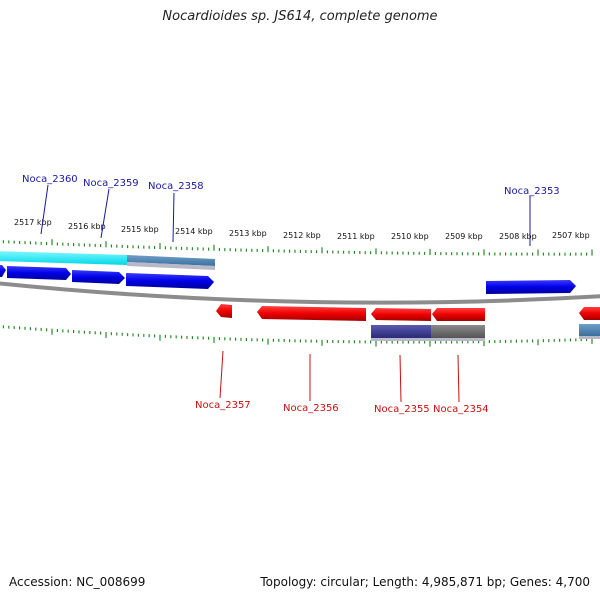 Image resolution: width=600 pixels, height=600 pixels. I want to click on tick-label: 2508 kbp, so click(518, 236).